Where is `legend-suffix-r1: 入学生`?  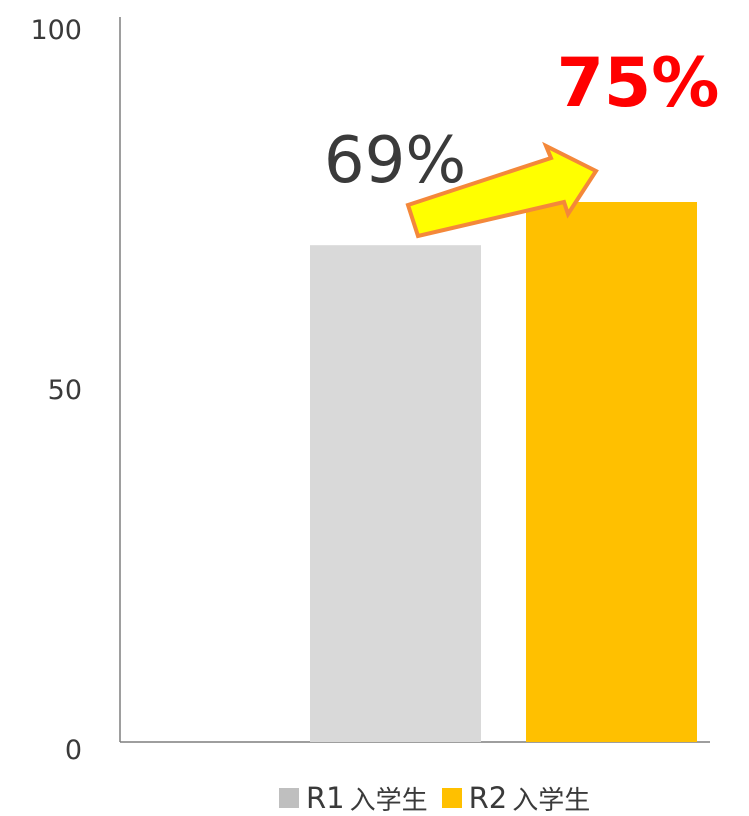
legend-suffix-r1: 入学生 is located at coordinates (388, 800).